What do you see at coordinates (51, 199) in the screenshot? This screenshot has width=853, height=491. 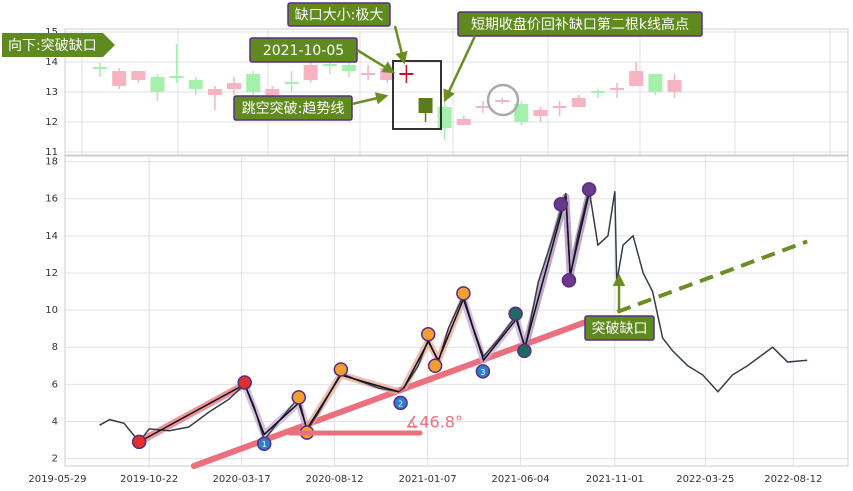 I see `y-tick-label: 16` at bounding box center [51, 199].